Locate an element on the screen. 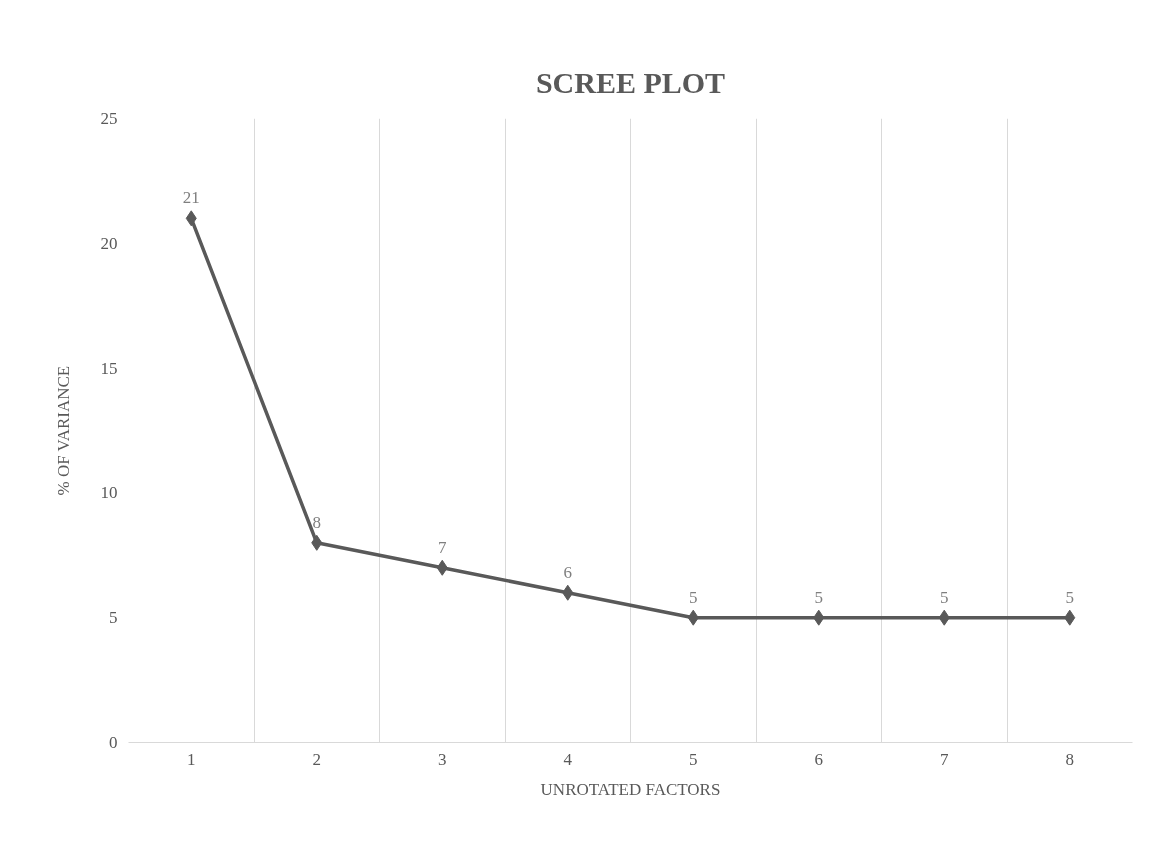 This screenshot has height=843, width=1151. y-tick-label: 5 is located at coordinates (113, 618).